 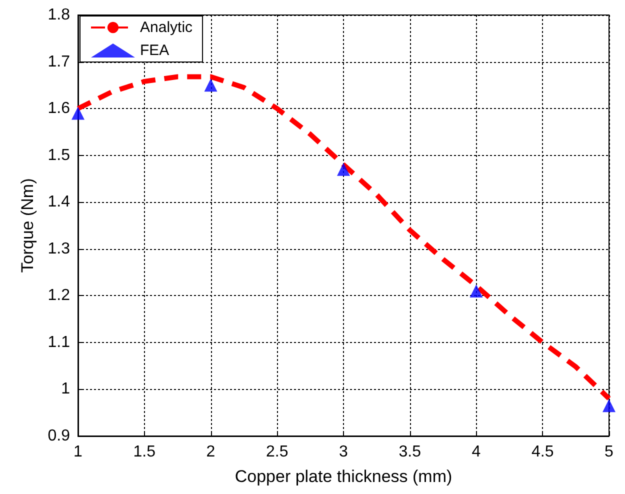 I want to click on x-tick-label: 1.5, so click(x=144, y=452).